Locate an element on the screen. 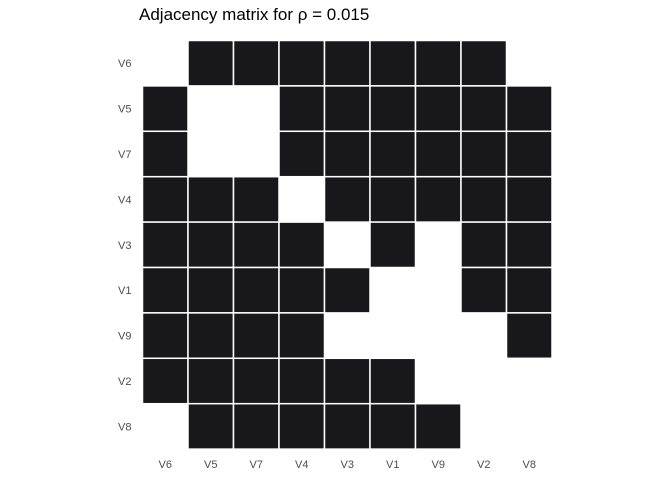 Image resolution: width=672 pixels, height=480 pixels. cell-V6-V2 is located at coordinates (484, 63).